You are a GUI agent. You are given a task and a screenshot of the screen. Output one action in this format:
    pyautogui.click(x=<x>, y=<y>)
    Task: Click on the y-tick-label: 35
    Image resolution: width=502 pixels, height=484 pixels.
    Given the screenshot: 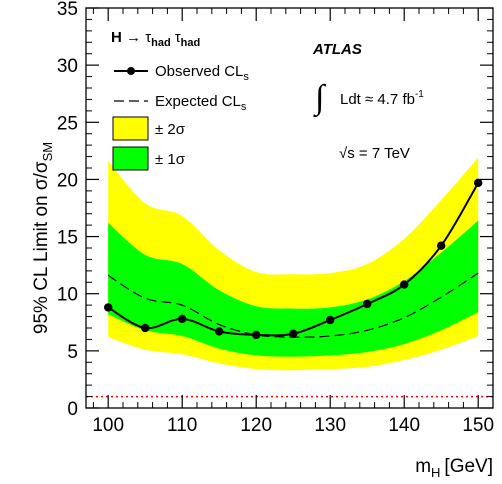 What is the action you would take?
    pyautogui.click(x=67, y=10)
    